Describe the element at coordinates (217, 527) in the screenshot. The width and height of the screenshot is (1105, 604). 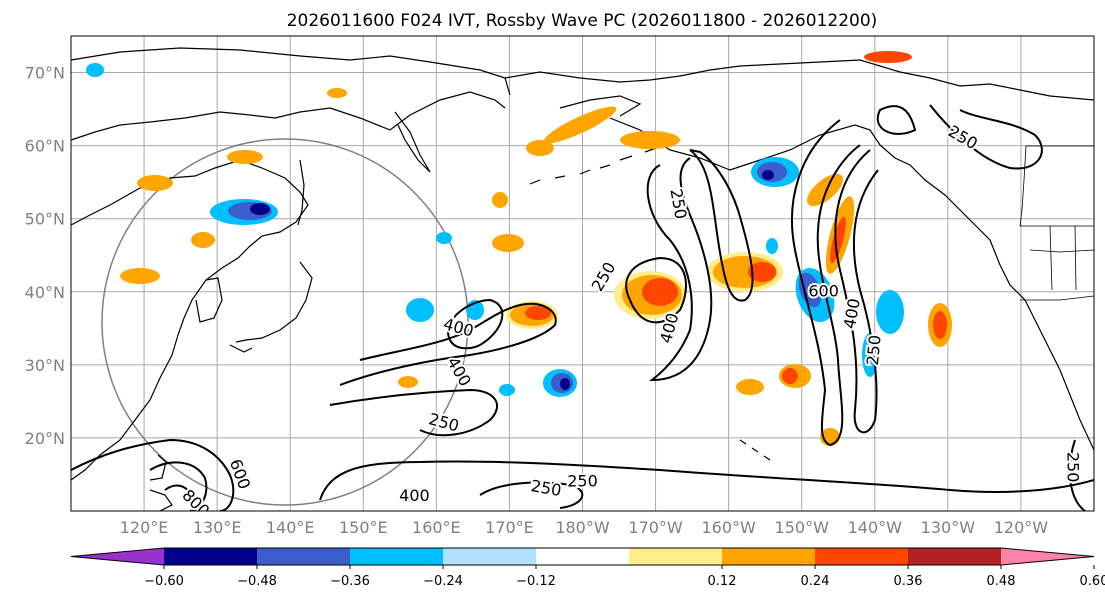
I see `lon-tick-label: 130°E` at that location.